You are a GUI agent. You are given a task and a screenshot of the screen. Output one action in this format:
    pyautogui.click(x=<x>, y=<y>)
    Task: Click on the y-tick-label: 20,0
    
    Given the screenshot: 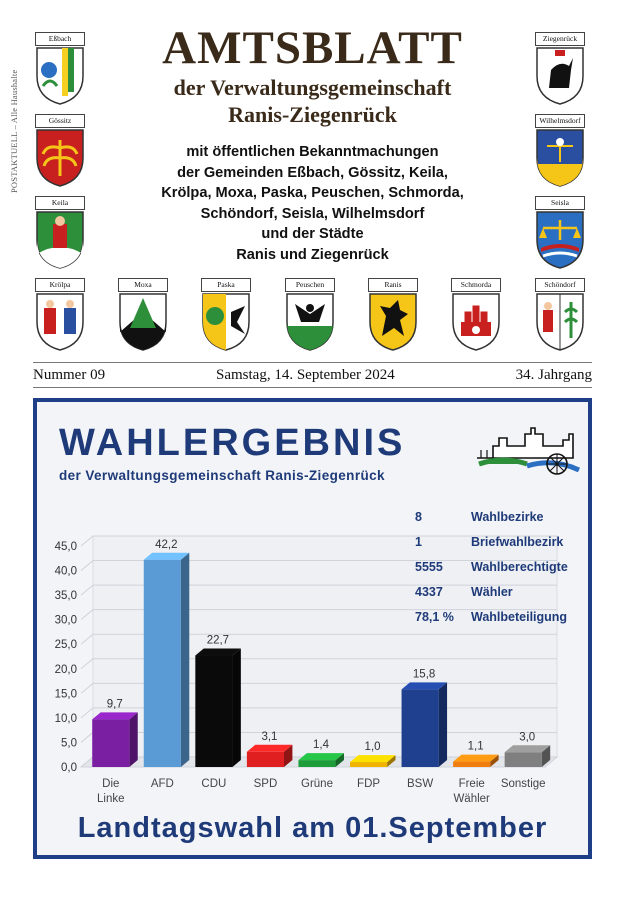 What is the action you would take?
    pyautogui.click(x=66, y=670)
    